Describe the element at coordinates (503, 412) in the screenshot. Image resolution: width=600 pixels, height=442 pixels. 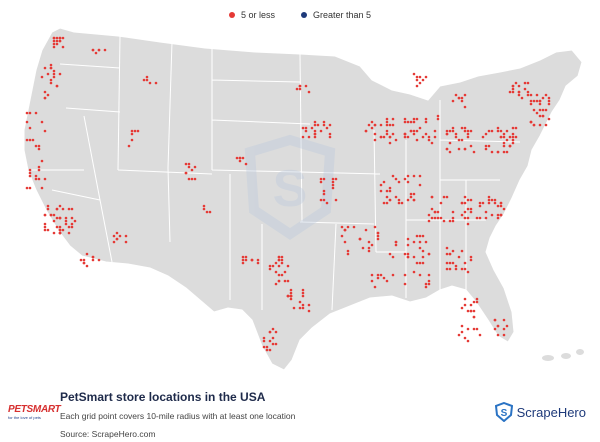
I see `shield-s-icon: S` at that location.